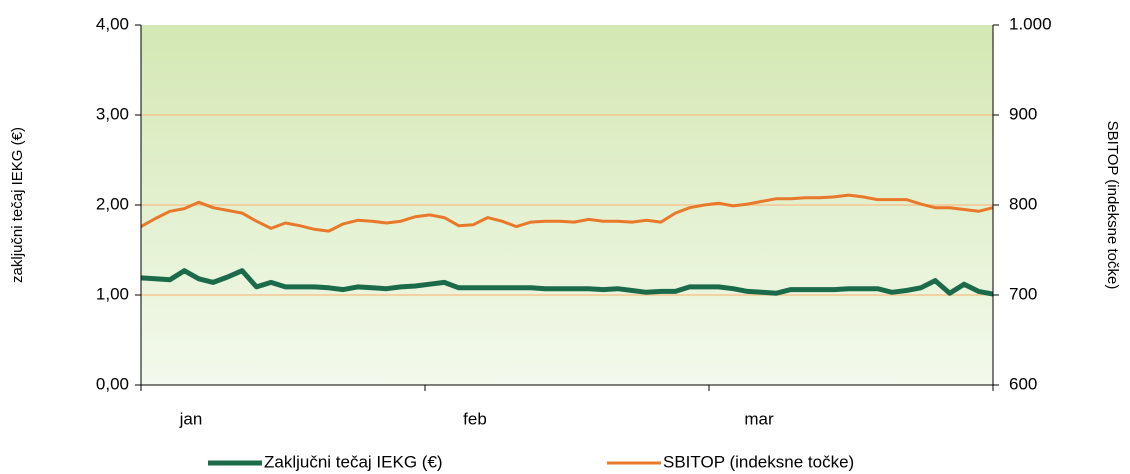 This screenshot has height=474, width=1130. Describe the element at coordinates (353, 461) in the screenshot. I see `legend-label: Zaključni tečaj IEKG (€)` at that location.